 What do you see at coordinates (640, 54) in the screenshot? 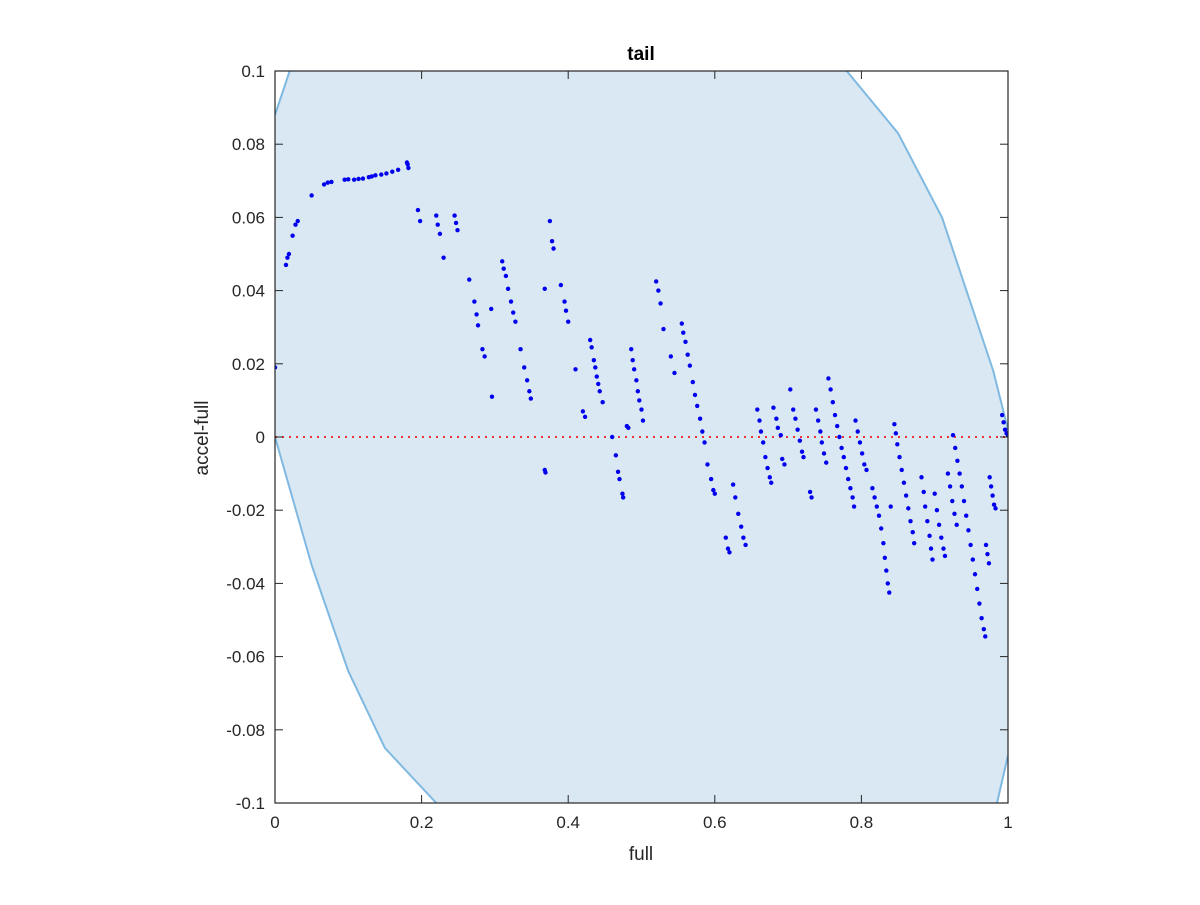
I see `chart-title: tail` at bounding box center [640, 54].